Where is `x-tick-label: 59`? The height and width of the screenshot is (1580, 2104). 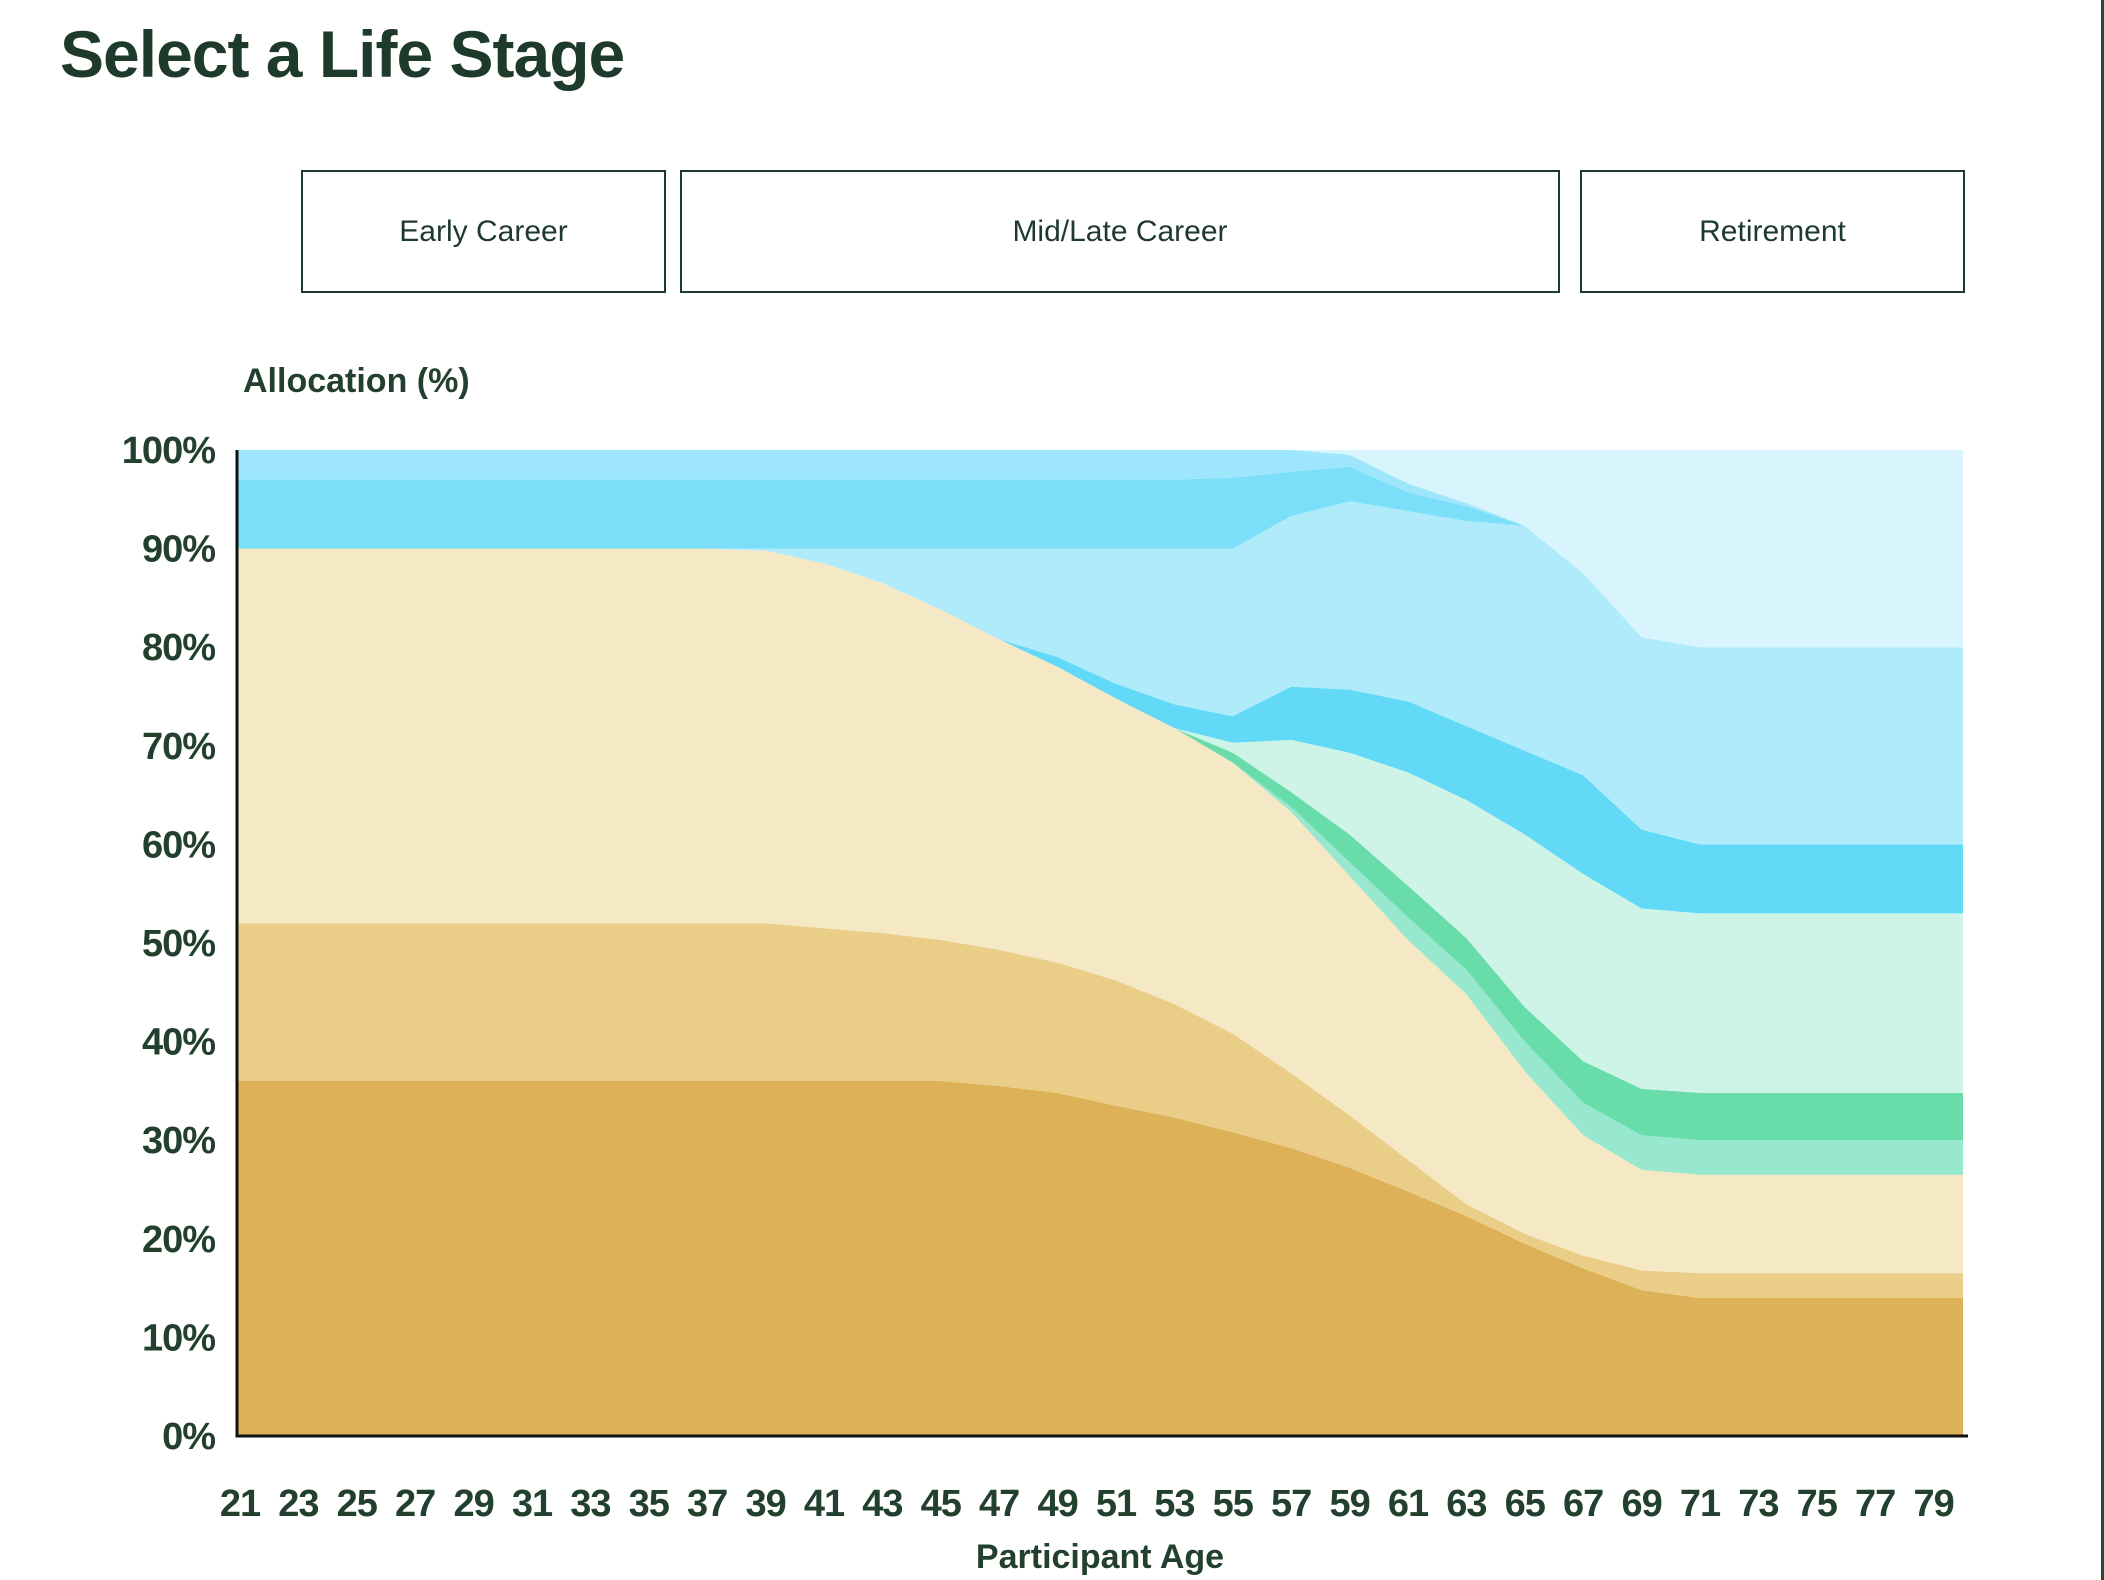 x-tick-label: 59 is located at coordinates (1349, 1504).